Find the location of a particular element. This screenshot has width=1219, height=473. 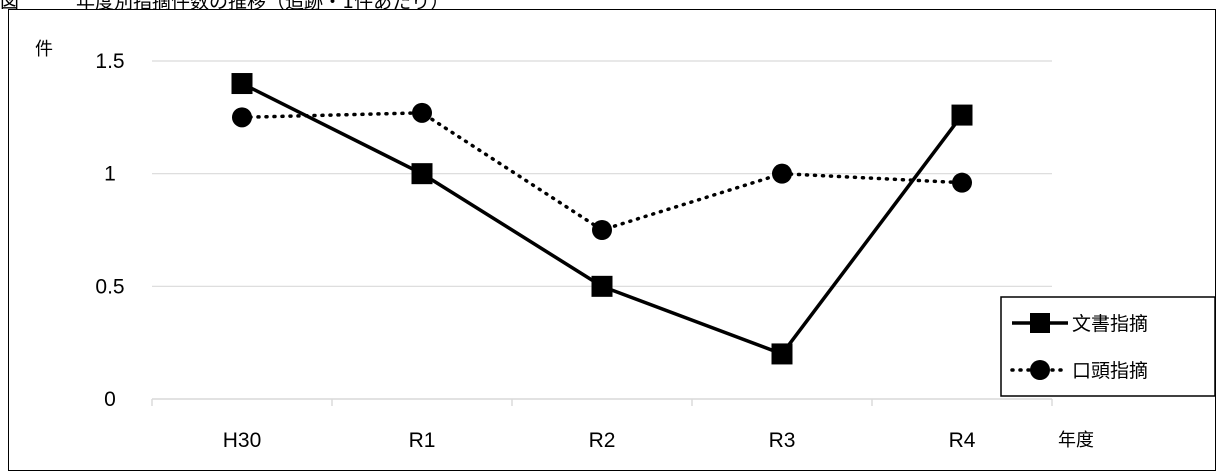

y-tick-label: 1.5 is located at coordinates (109, 61).